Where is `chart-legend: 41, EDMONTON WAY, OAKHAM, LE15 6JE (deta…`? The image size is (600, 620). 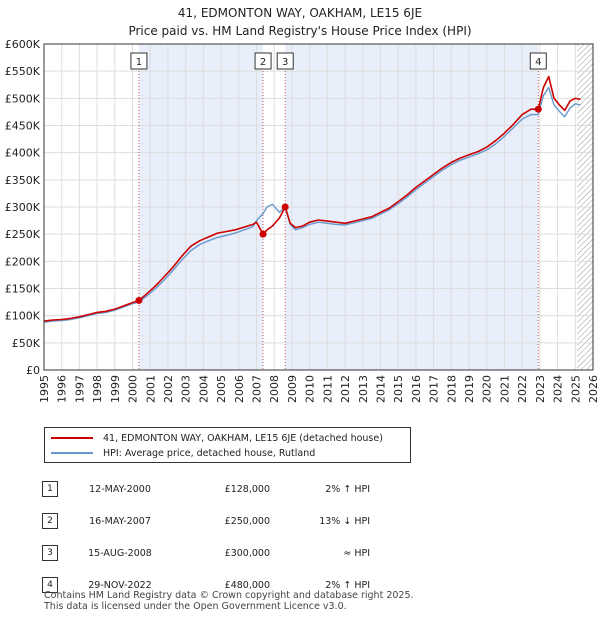 chart-legend: 41, EDMONTON WAY, OAKHAM, LE15 6JE (deta… is located at coordinates (227, 445).